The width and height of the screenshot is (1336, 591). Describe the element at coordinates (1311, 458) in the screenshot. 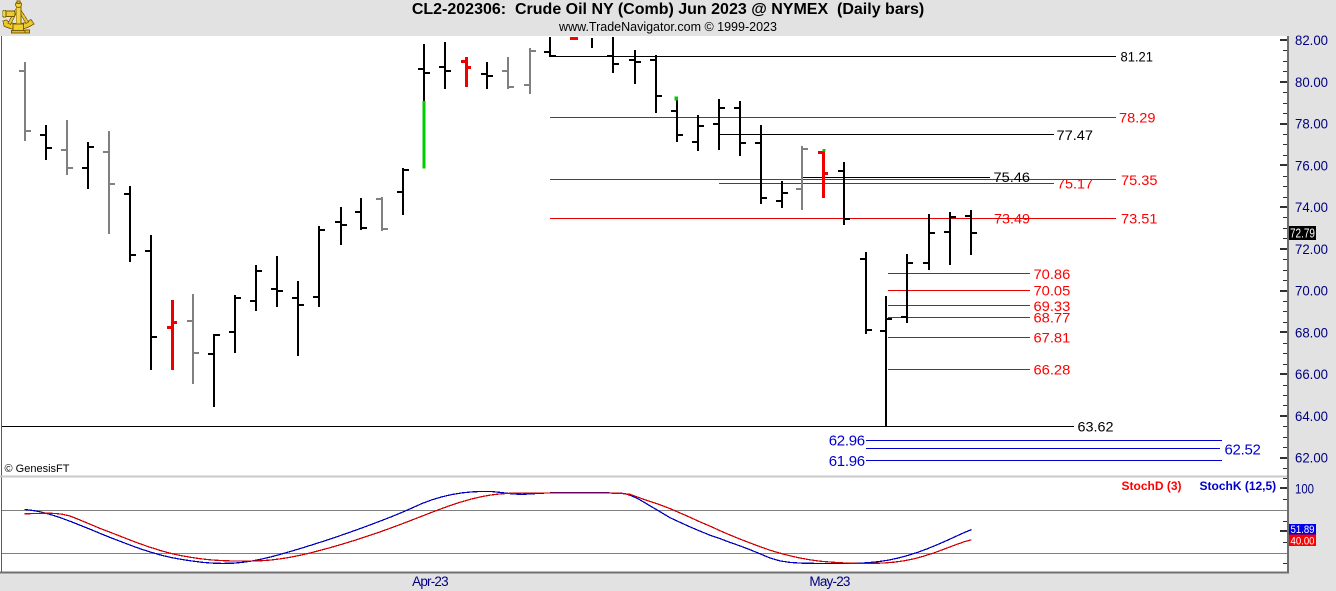

I see `svg-text: 62.00` at that location.